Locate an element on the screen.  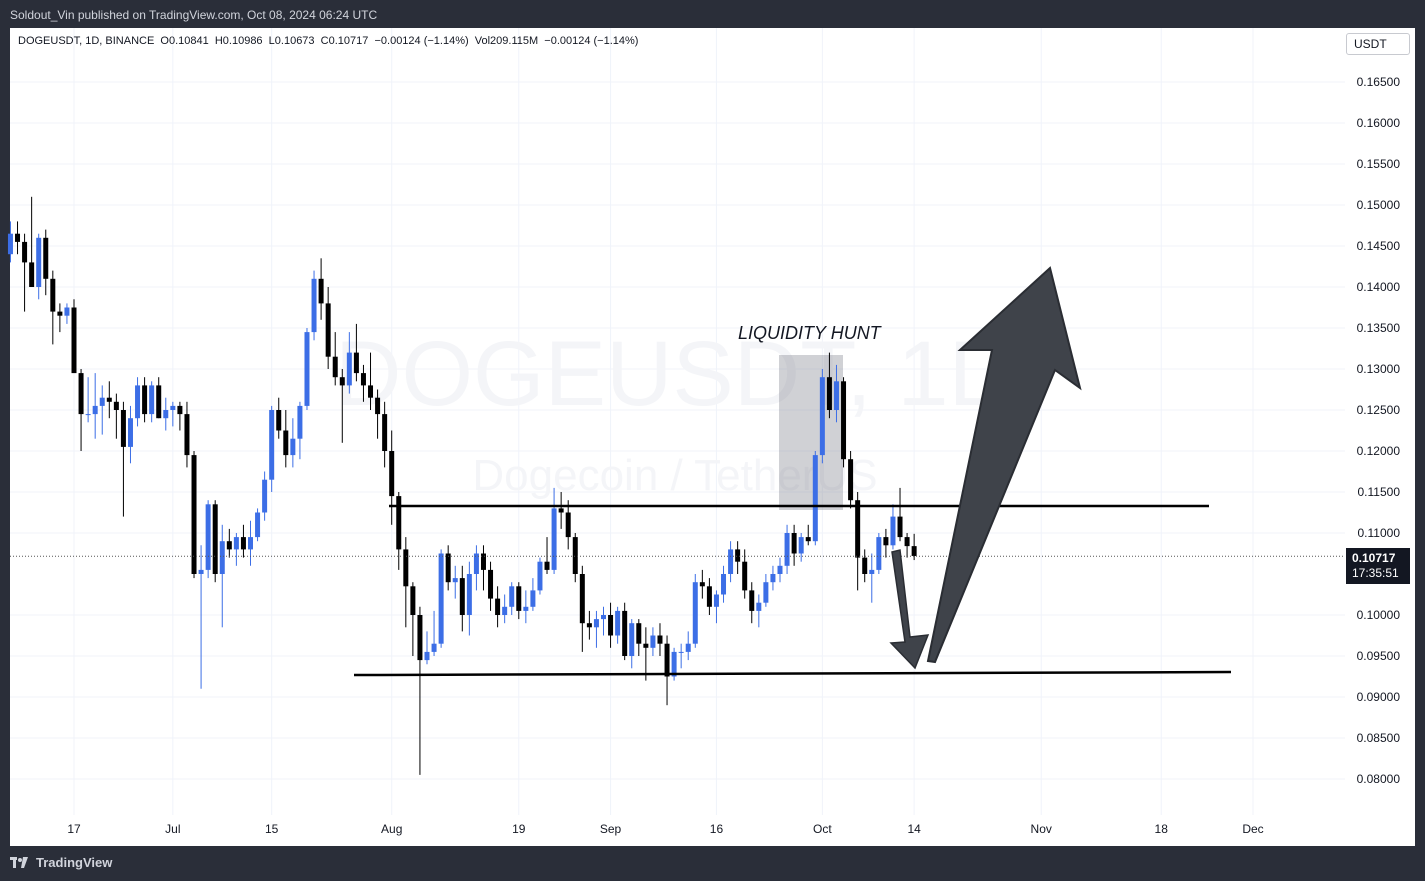
x-tick-label: 19 is located at coordinates (519, 829).